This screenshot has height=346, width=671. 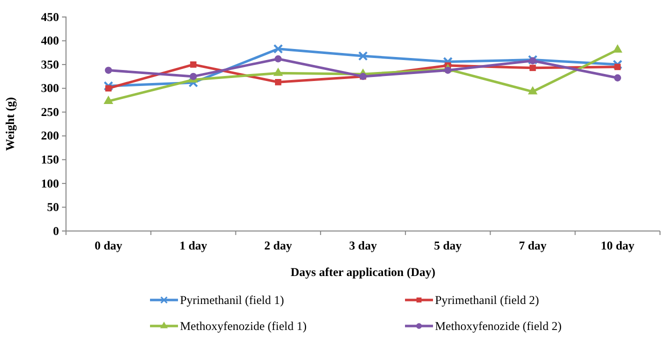 What do you see at coordinates (532, 245) in the screenshot?
I see `x-tick-label: 7 day` at bounding box center [532, 245].